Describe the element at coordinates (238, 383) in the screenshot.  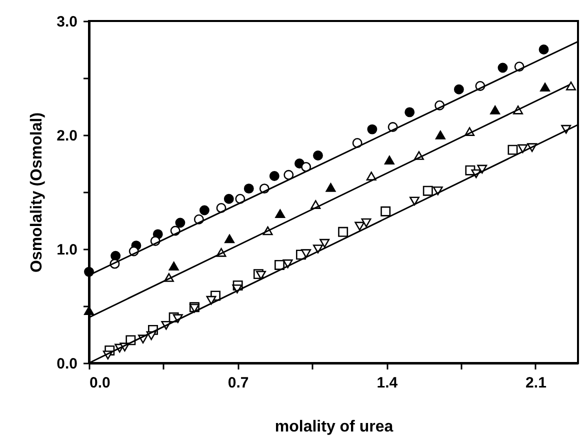
I see `x-tick-label: 0.7` at that location.